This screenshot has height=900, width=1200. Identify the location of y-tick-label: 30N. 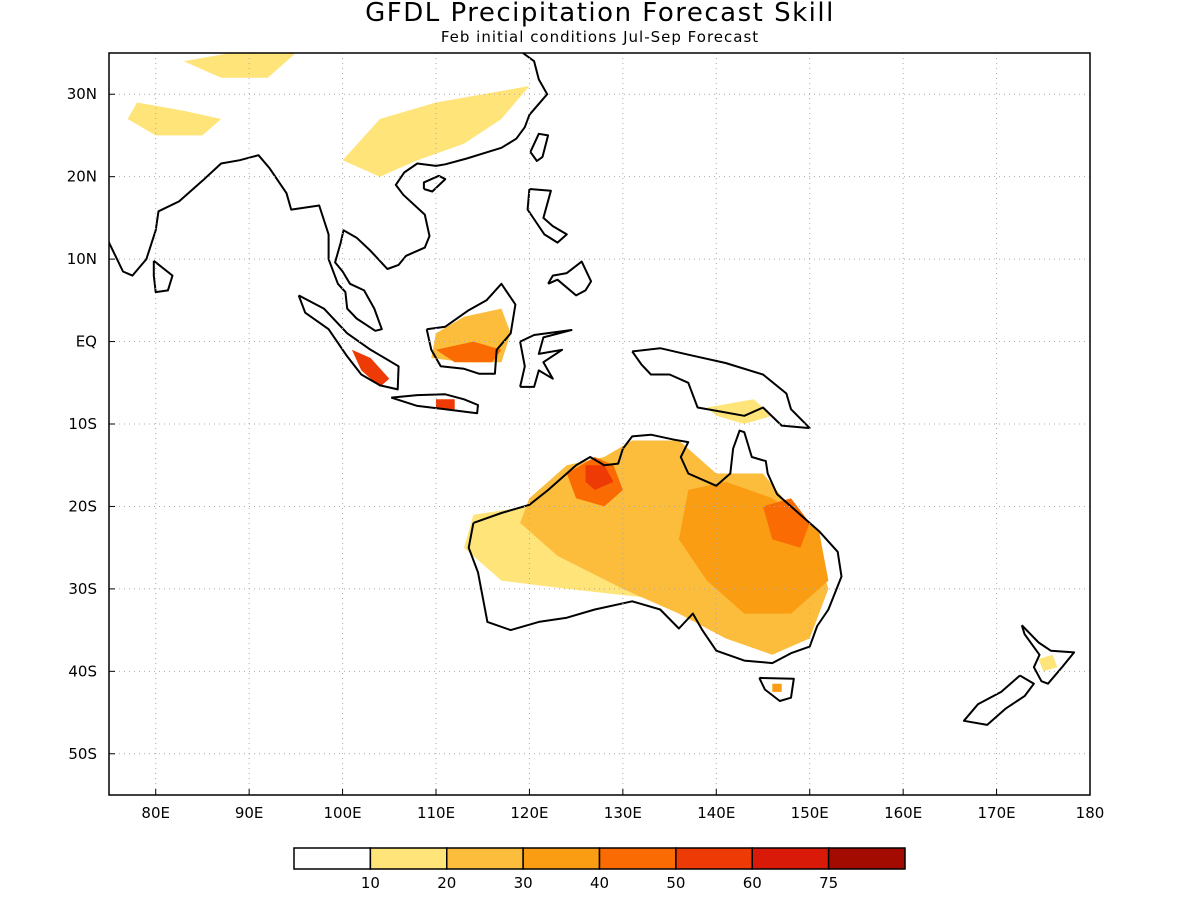
(82, 94).